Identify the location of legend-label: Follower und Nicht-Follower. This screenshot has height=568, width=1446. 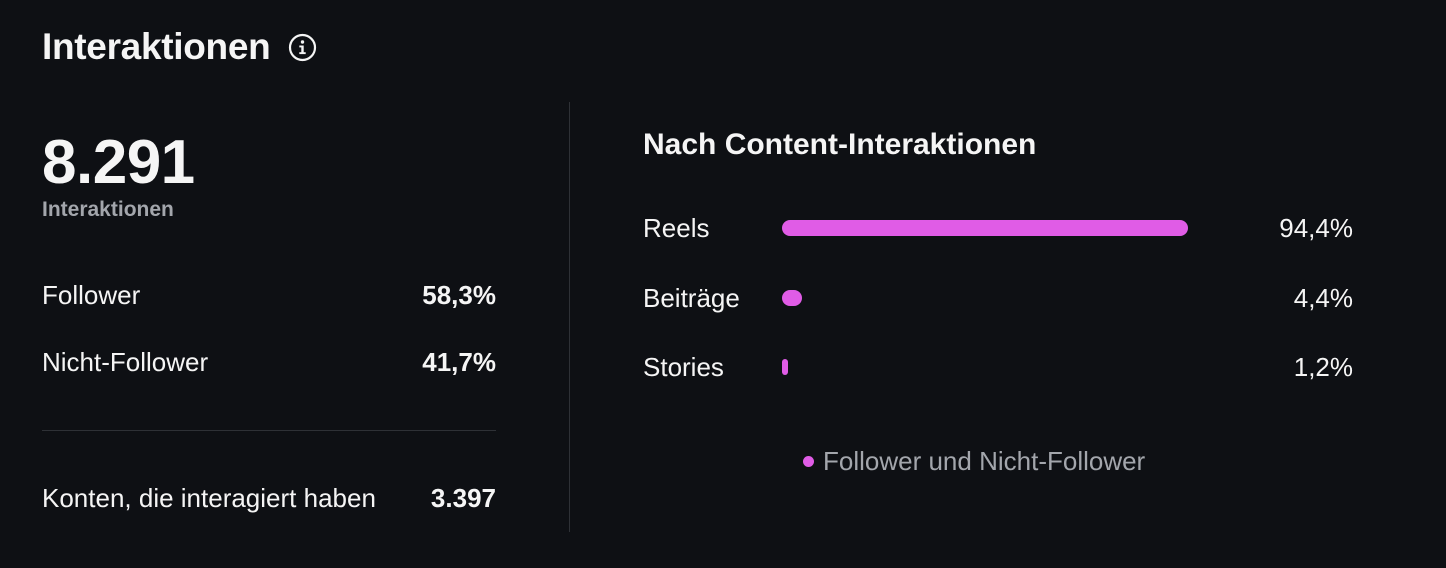
(984, 461).